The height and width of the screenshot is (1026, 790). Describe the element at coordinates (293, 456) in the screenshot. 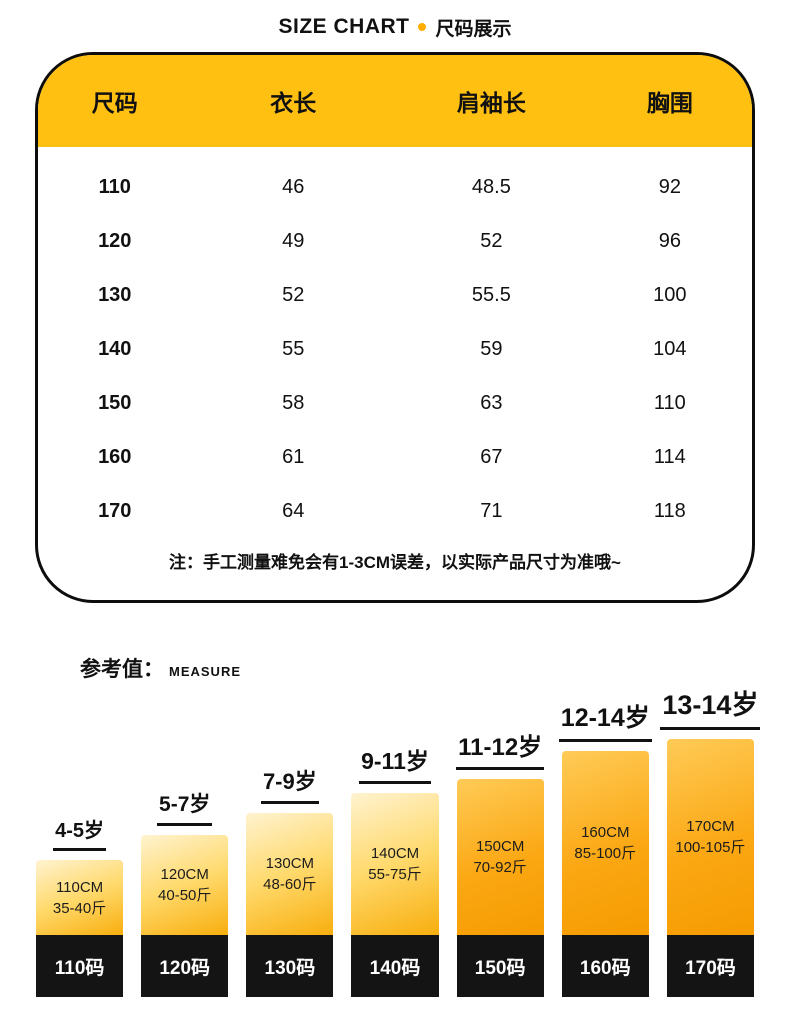

I see `cell-length: 61` at that location.